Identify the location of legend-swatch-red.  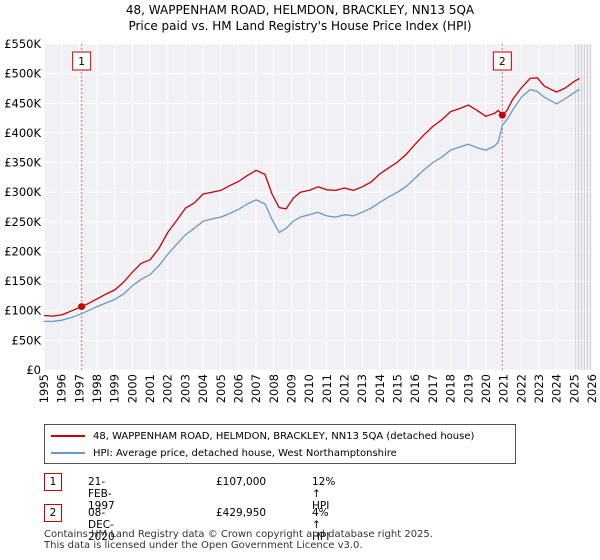
(68, 436).